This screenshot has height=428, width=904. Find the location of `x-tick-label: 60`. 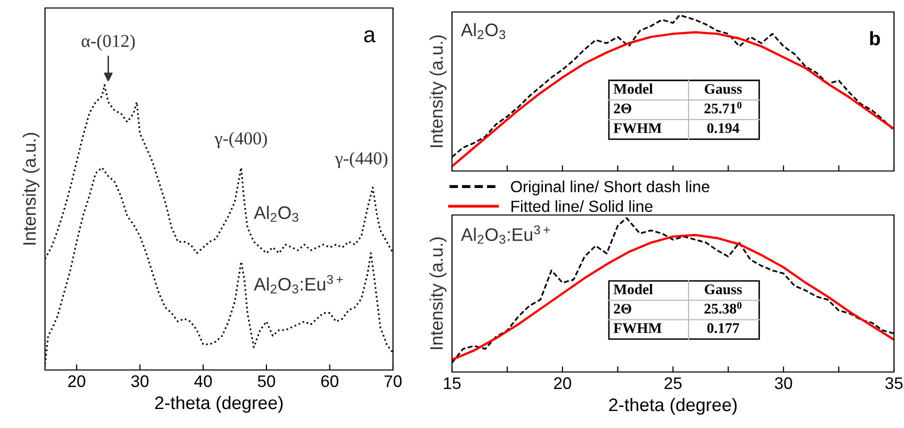

x-tick-label: 60 is located at coordinates (329, 381).